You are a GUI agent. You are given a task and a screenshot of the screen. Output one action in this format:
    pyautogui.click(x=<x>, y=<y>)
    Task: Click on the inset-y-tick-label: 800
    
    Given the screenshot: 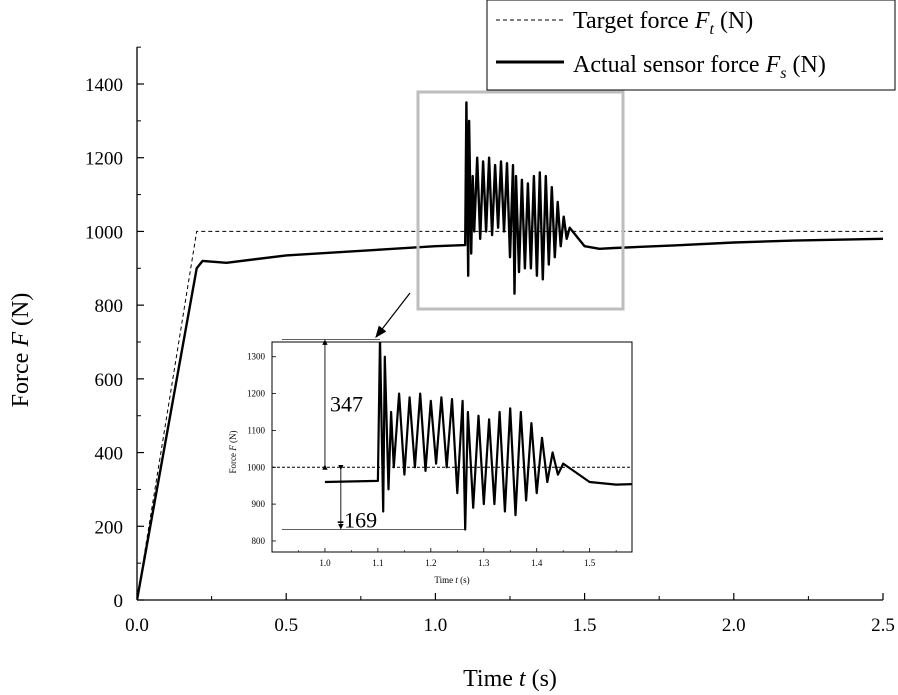 What is the action you would take?
    pyautogui.click(x=259, y=541)
    